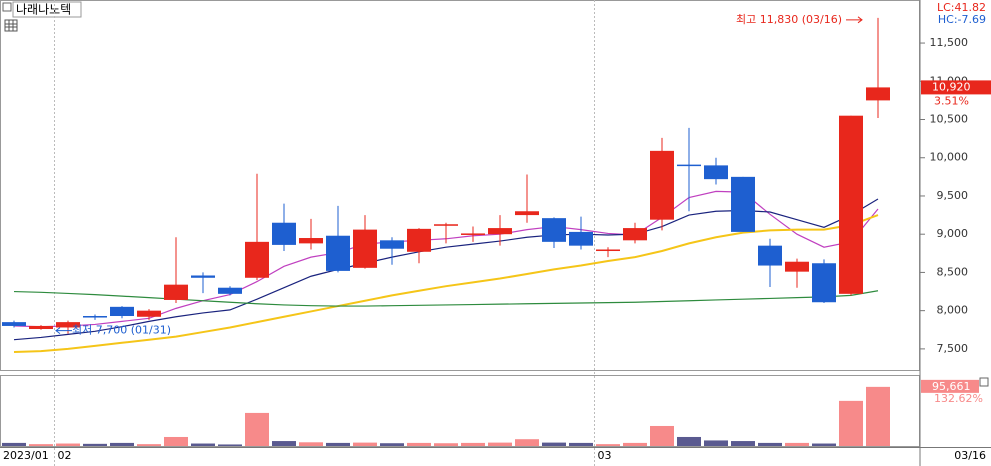  Describe the element at coordinates (7, 7) in the screenshot. I see `panel-icon` at that location.